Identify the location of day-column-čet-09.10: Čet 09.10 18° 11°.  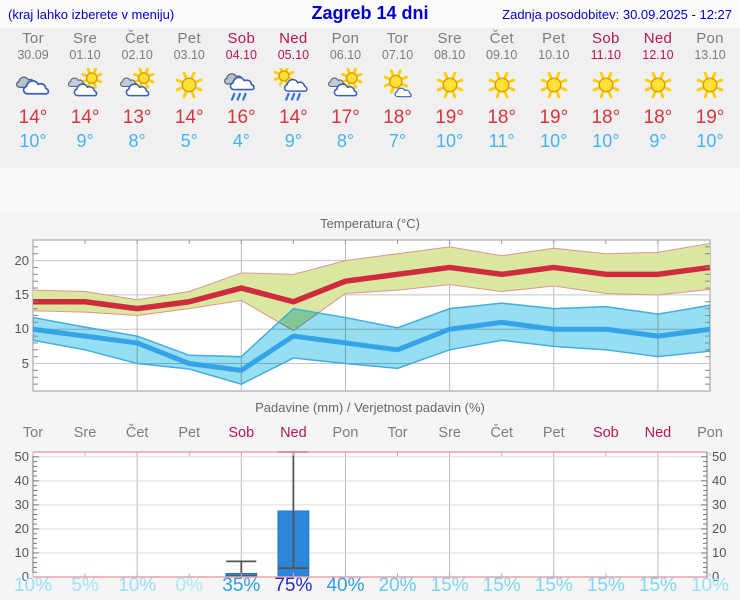
(502, 91).